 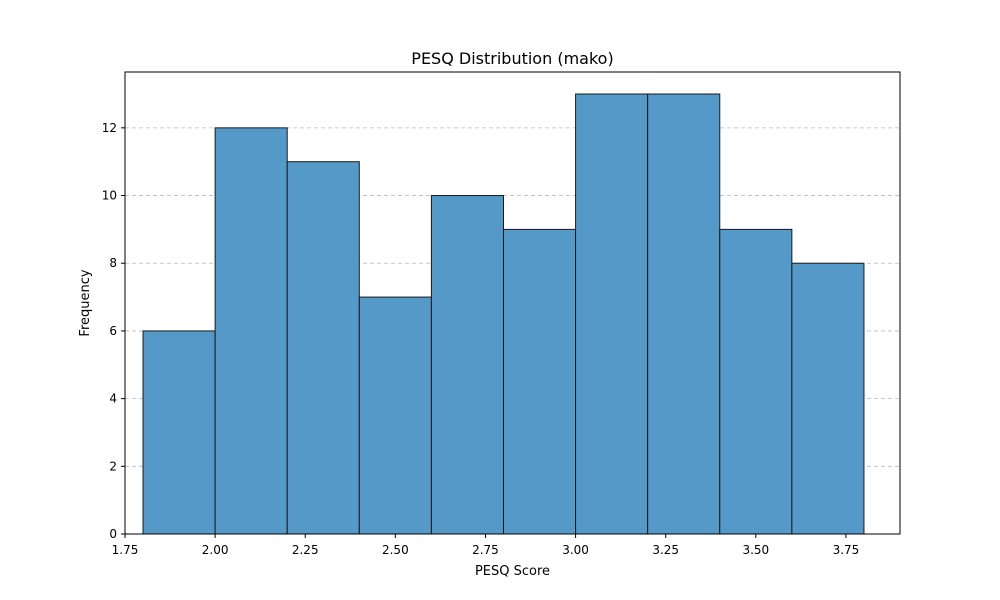 What do you see at coordinates (113, 466) in the screenshot?
I see `y-tick-label: 2` at bounding box center [113, 466].